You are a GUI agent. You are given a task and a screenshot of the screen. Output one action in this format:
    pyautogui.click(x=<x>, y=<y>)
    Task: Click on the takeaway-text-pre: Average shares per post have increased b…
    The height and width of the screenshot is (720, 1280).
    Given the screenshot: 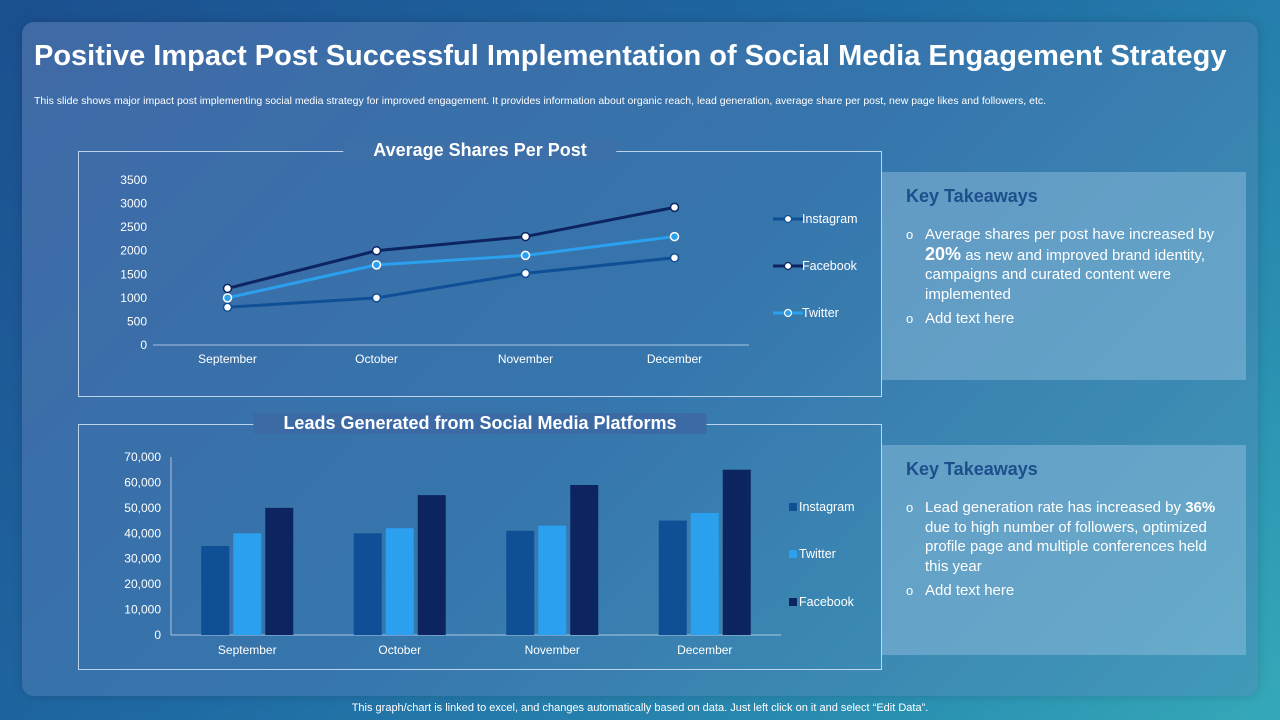 What is the action you would take?
    pyautogui.click(x=1070, y=234)
    